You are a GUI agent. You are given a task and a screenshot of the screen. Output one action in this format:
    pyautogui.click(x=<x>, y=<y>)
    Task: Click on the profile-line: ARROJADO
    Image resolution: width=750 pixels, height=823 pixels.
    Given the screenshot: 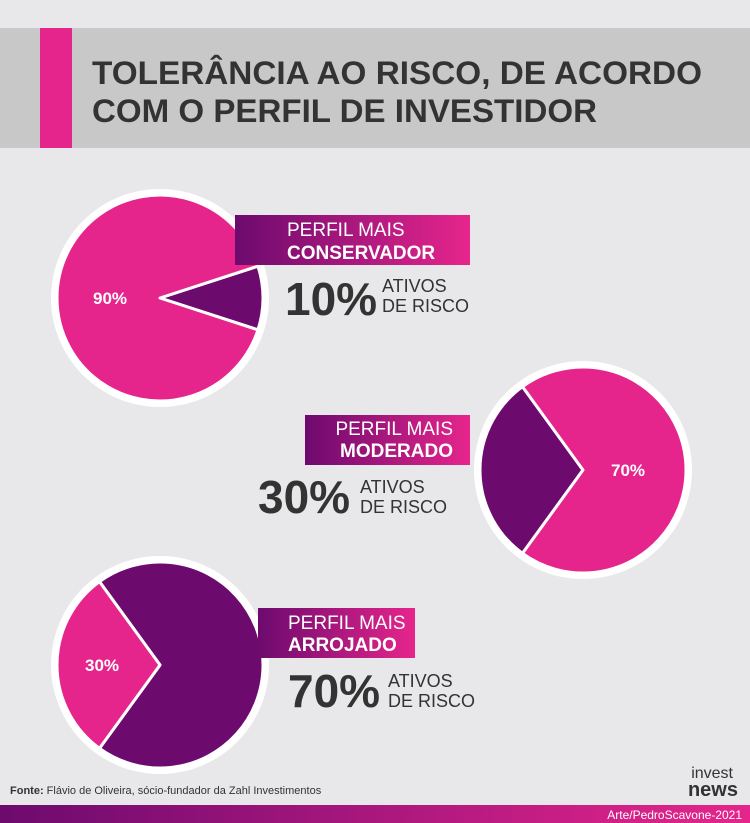 What is the action you would take?
    pyautogui.click(x=342, y=645)
    